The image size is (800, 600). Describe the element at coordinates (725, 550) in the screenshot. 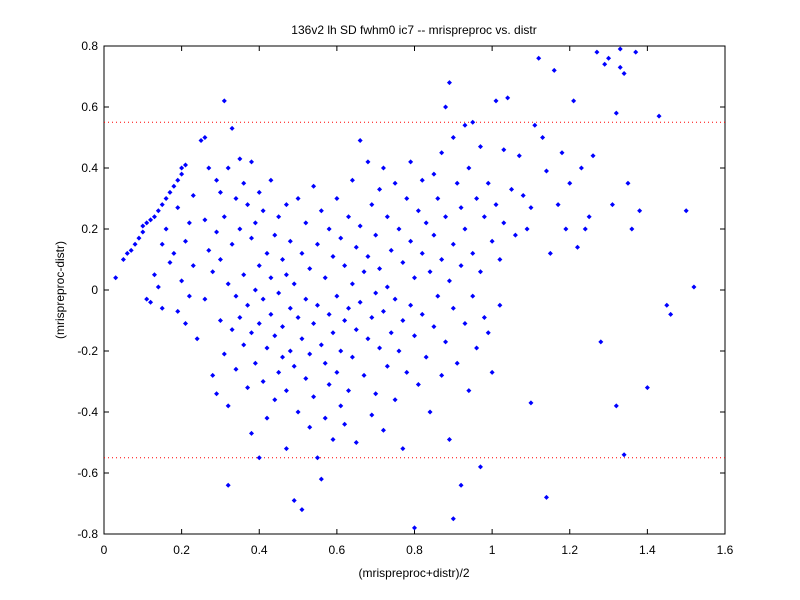

I see `x-tick-label: 1.6` at that location.